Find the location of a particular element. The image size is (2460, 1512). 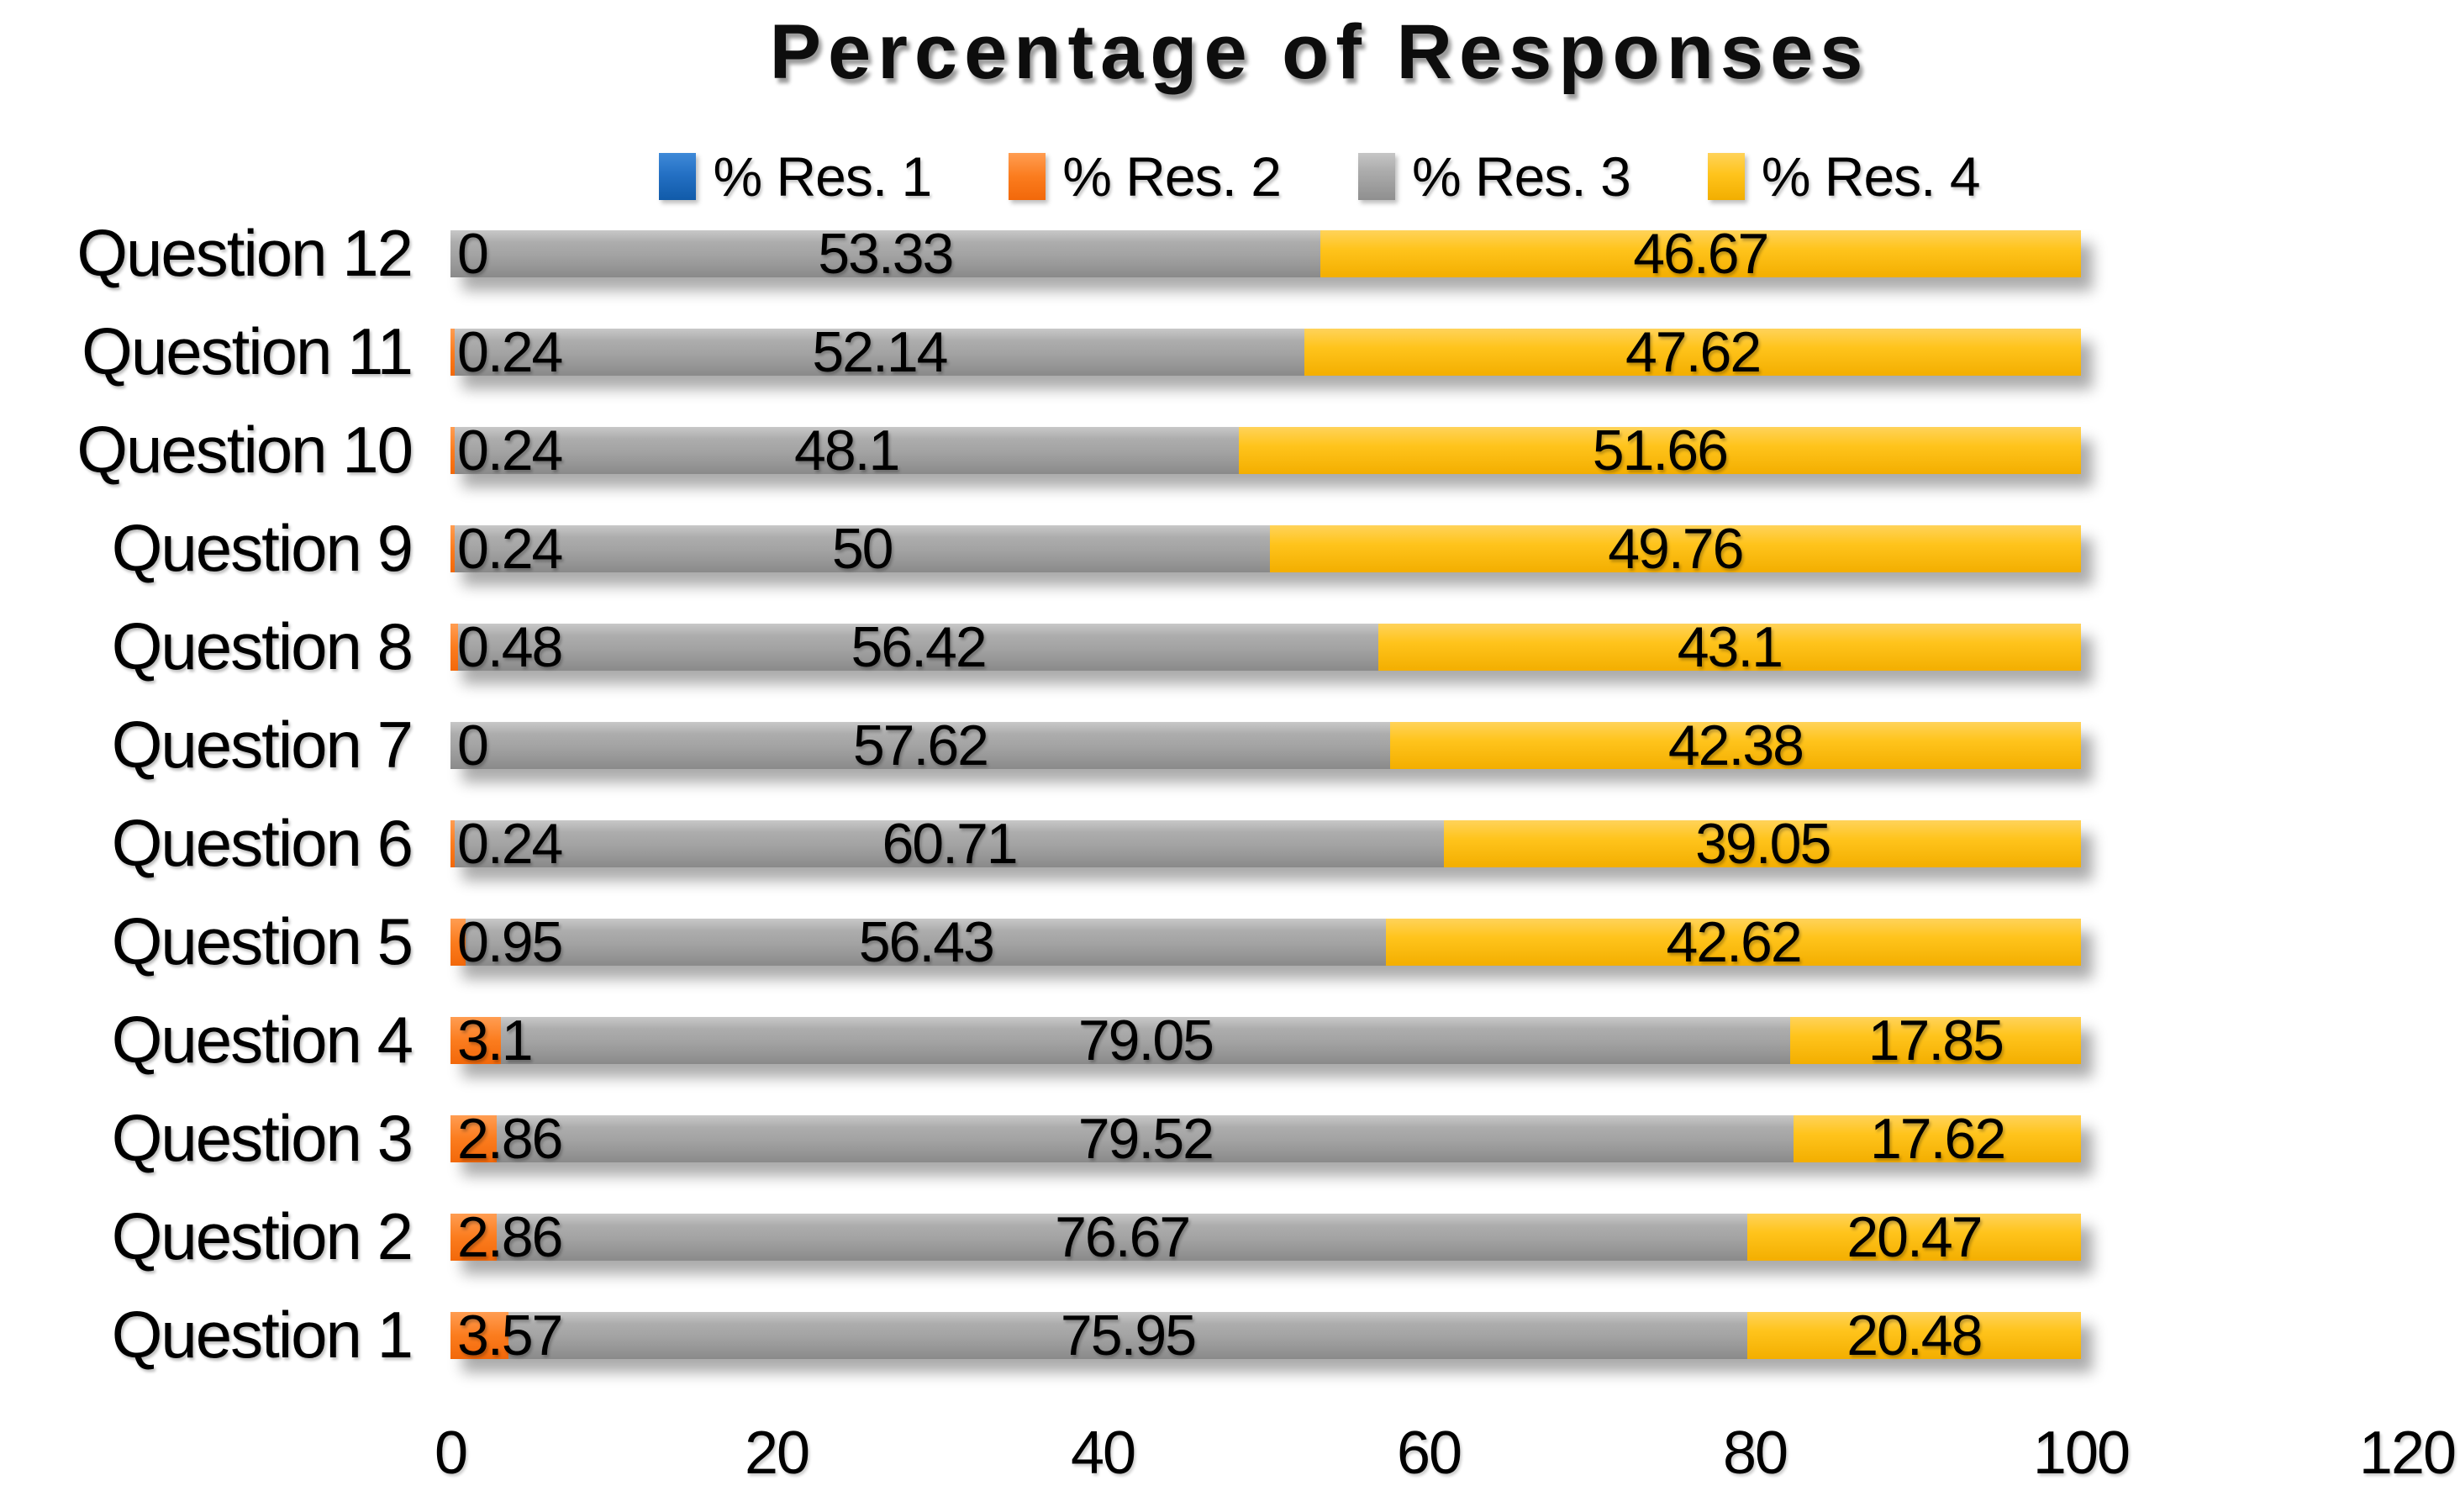

chart-row: Question 2 76.67 20.47 2.86 is located at coordinates (1230, 1237).